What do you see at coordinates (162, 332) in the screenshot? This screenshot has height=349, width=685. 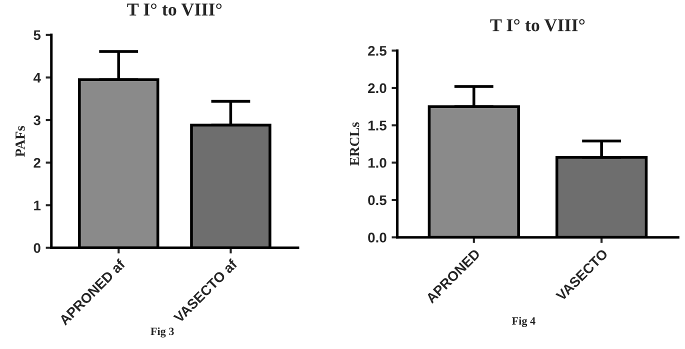 I see `caption: Fig 3` at bounding box center [162, 332].